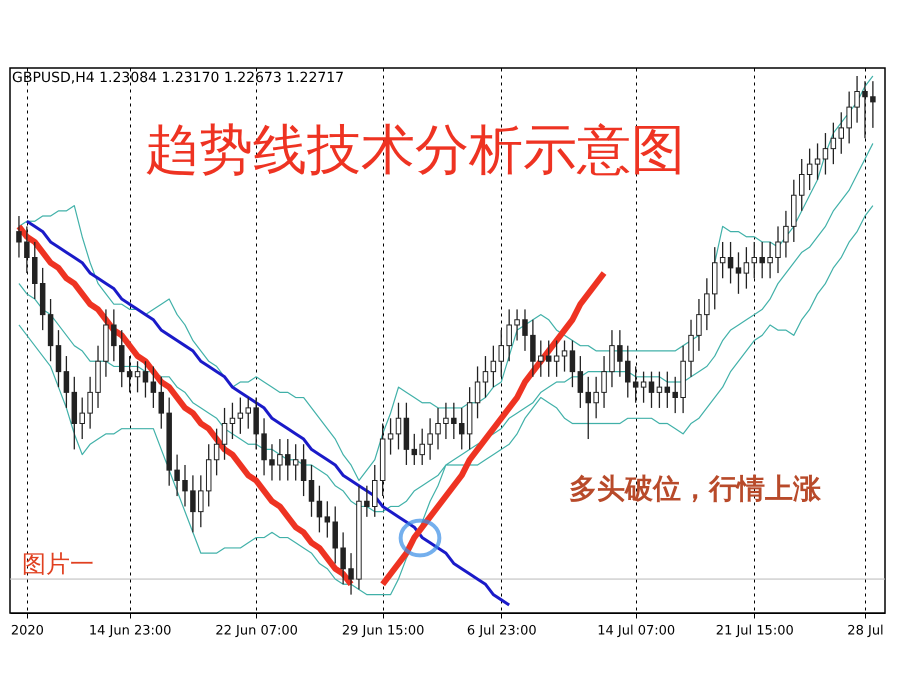 The width and height of the screenshot is (908, 674). I want to click on text: 趋势线技术分析示意图, so click(415, 149).